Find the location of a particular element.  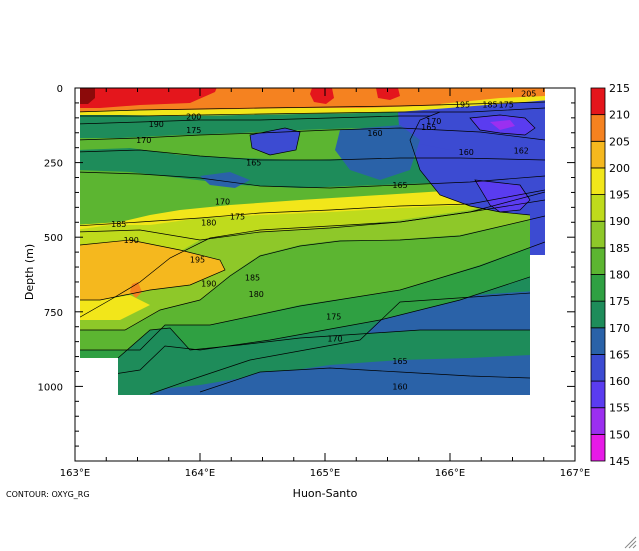

colorbar-label: 195 is located at coordinates (619, 195).